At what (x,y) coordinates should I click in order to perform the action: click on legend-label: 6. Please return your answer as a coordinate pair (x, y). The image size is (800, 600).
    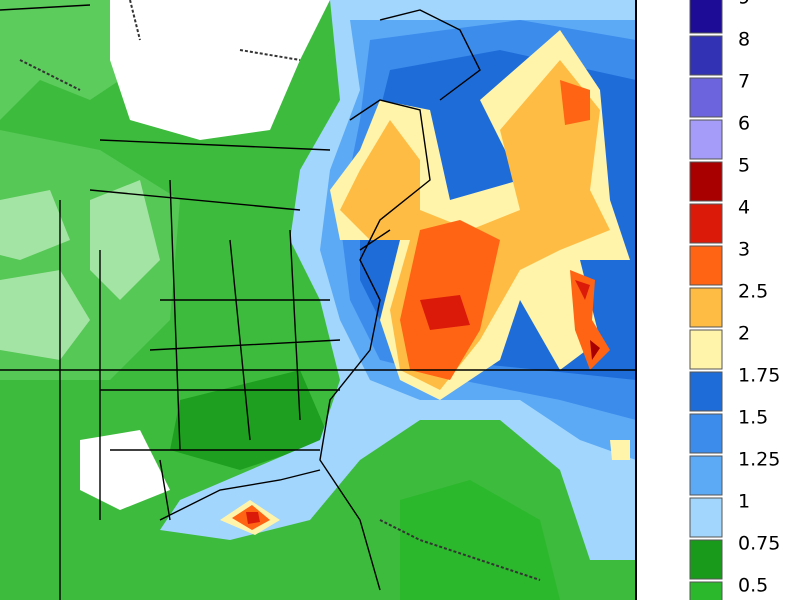
    Looking at the image, I should click on (744, 124).